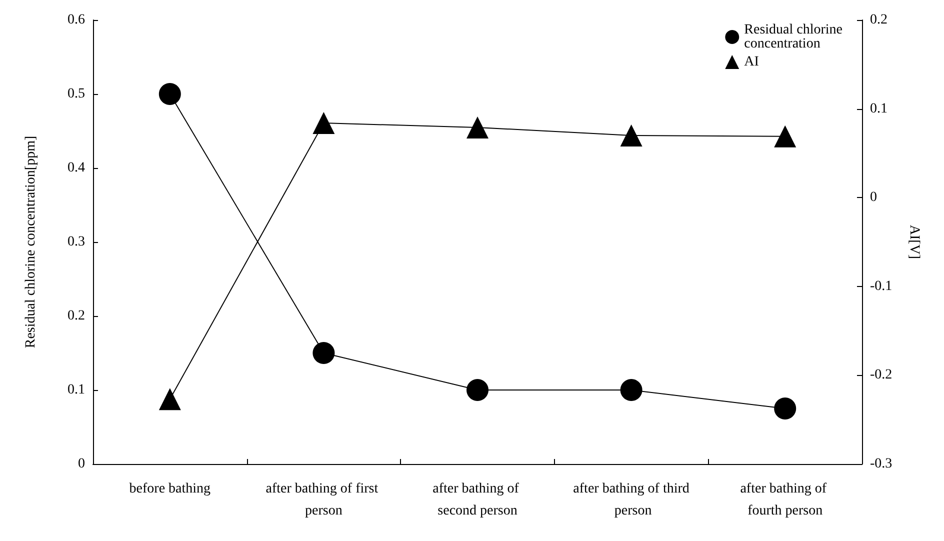  I want to click on x-tick-label: after bathing of first person, so click(324, 500).